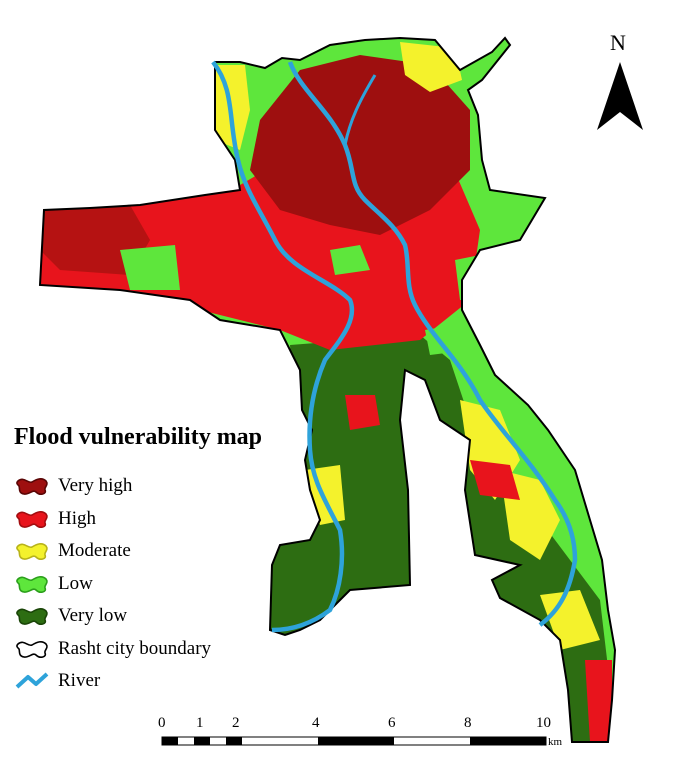 The height and width of the screenshot is (769, 681). I want to click on legend-item: Moderate, so click(112, 551).